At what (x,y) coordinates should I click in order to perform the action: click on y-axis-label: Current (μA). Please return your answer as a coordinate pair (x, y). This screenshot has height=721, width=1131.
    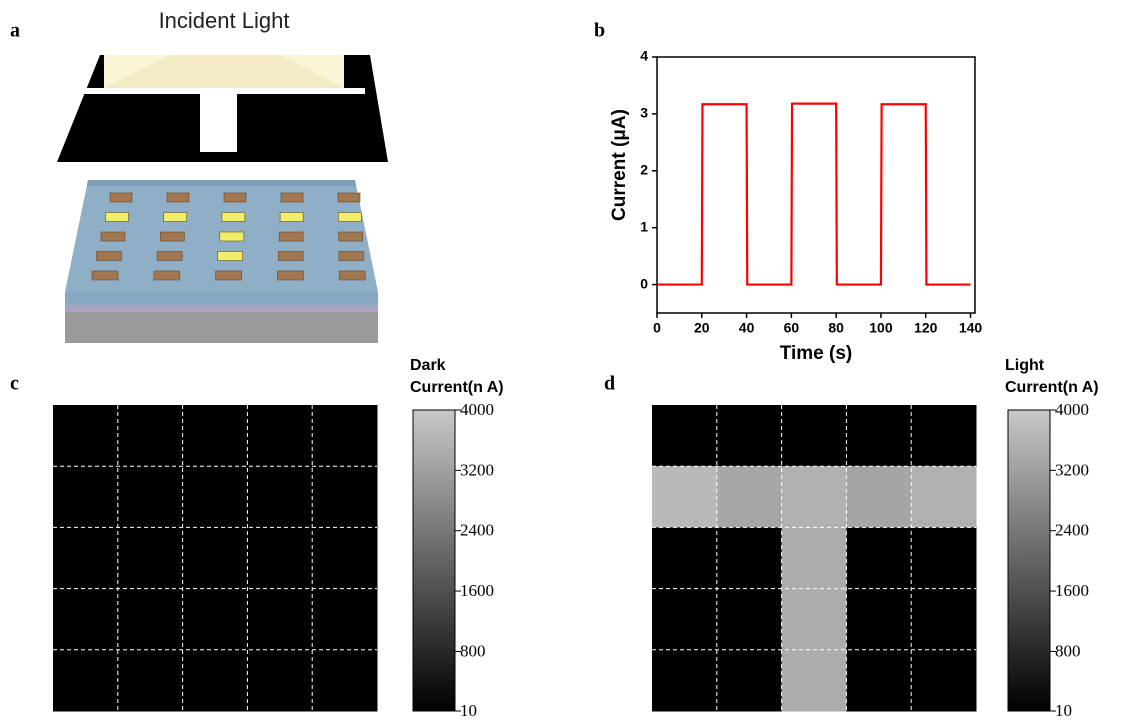
    Looking at the image, I should click on (619, 165).